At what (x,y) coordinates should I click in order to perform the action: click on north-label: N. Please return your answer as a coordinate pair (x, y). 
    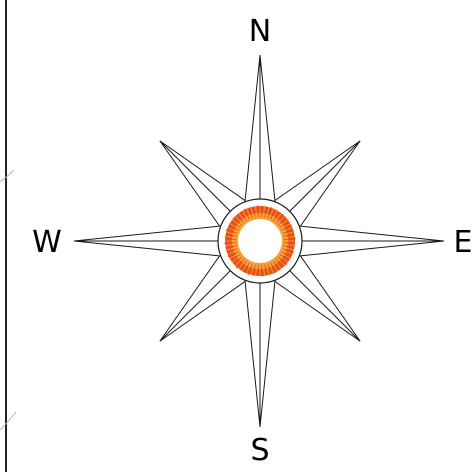
    Looking at the image, I should click on (260, 31).